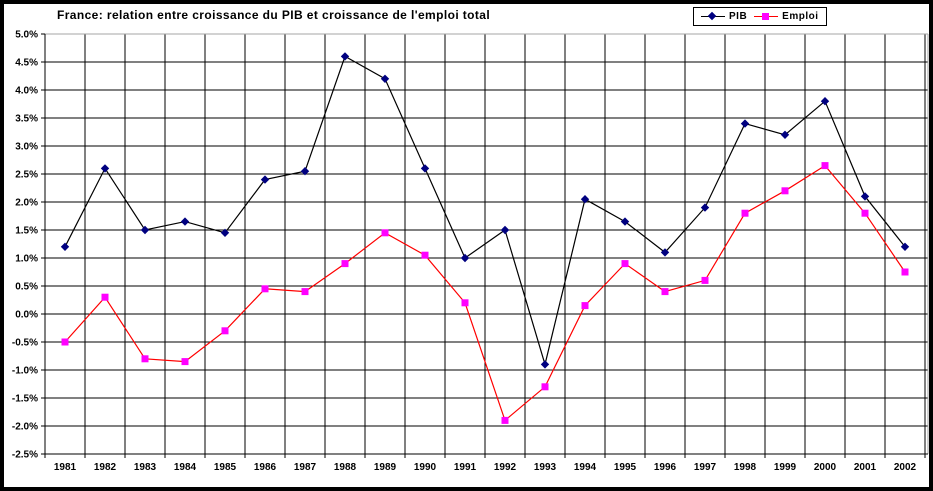 Image resolution: width=933 pixels, height=491 pixels. I want to click on x-tick-label: 1983, so click(145, 467).